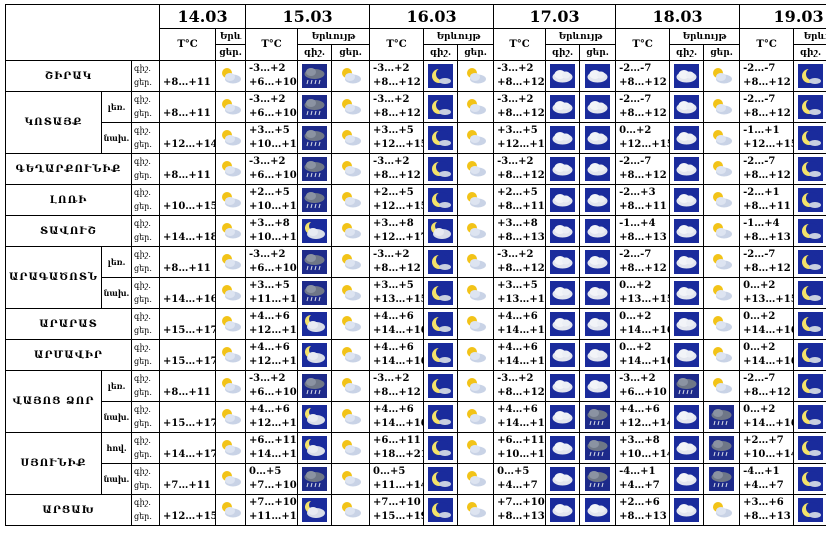  What do you see at coordinates (189, 423) in the screenshot?
I see `day-temp: +15…+17` at bounding box center [189, 423].